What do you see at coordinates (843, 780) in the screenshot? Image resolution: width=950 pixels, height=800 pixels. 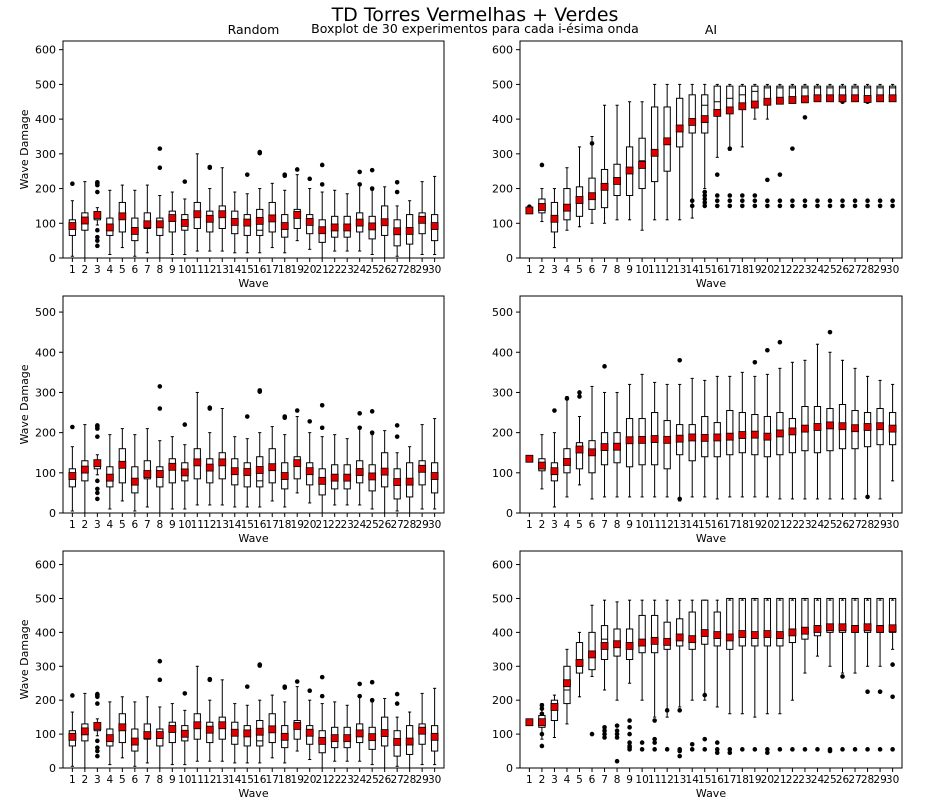 I see `x-tick-label: 26` at bounding box center [843, 780].